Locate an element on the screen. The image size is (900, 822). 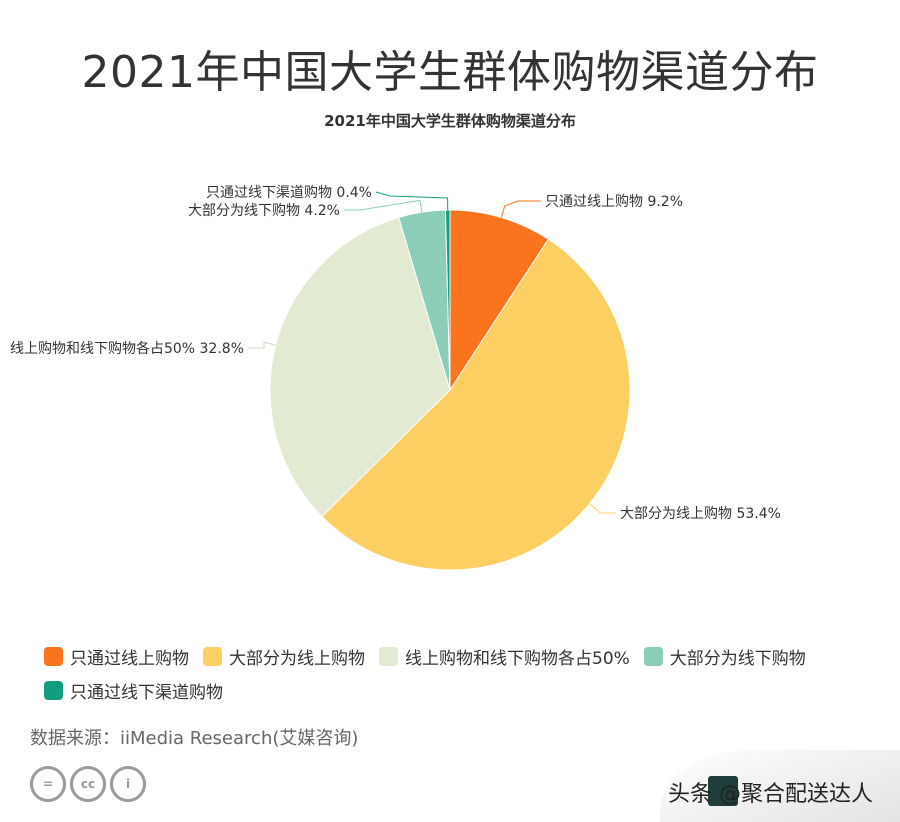
person-icon: i is located at coordinates (128, 784).